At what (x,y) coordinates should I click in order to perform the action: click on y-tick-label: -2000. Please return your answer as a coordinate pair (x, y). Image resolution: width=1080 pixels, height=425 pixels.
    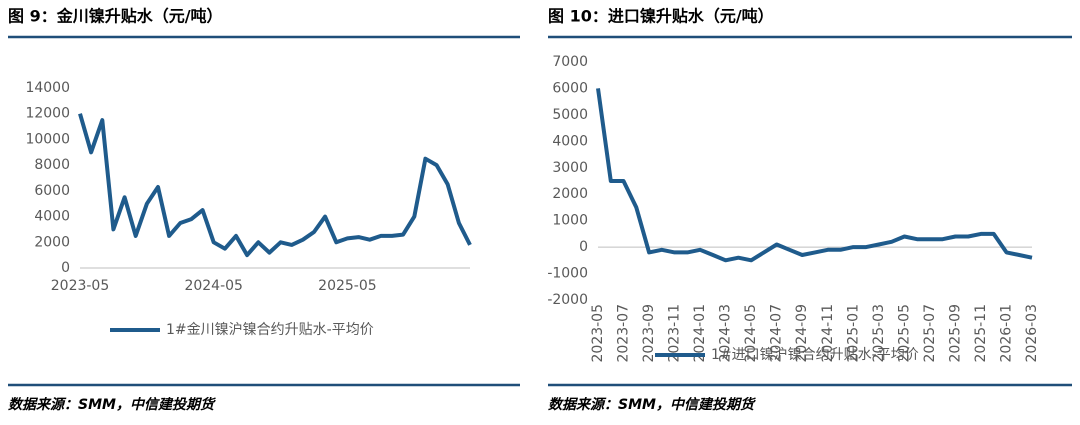
    Looking at the image, I should click on (567, 300).